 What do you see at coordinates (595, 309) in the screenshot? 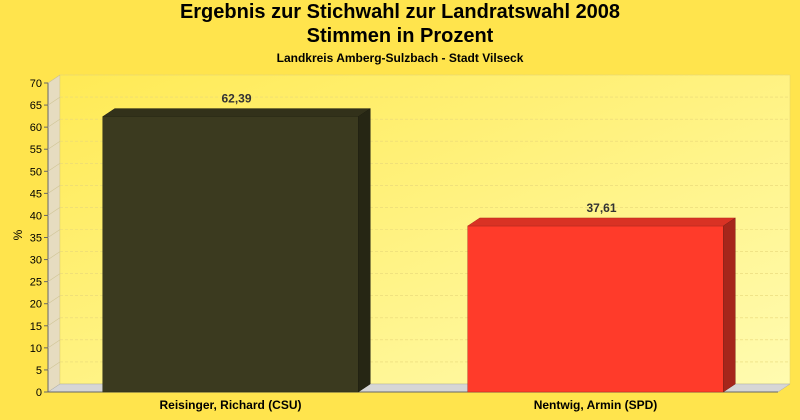
I see `bar-front` at bounding box center [595, 309].